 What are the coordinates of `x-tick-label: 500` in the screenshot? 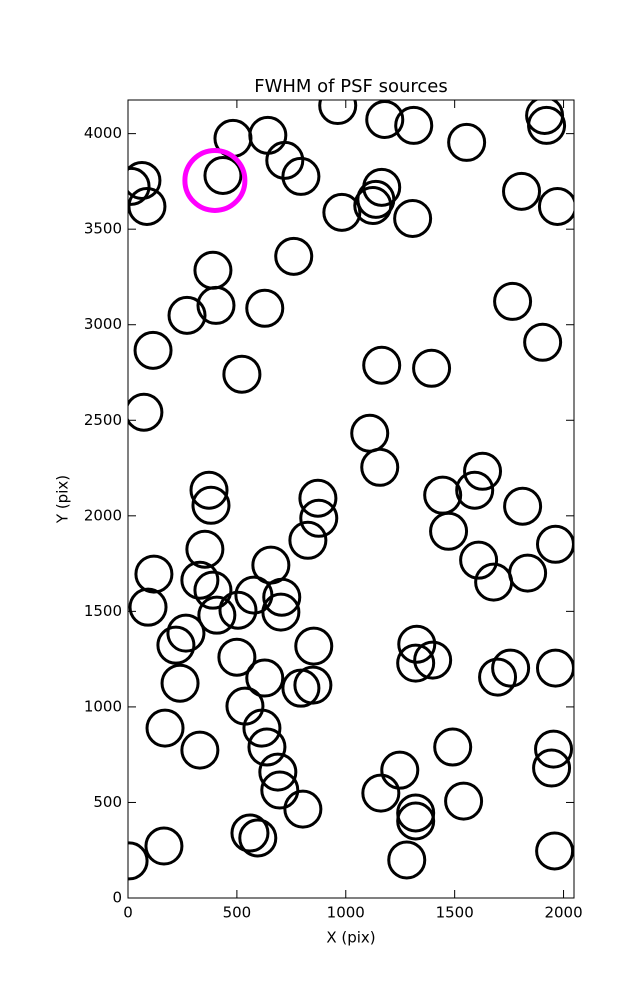 It's located at (237, 913).